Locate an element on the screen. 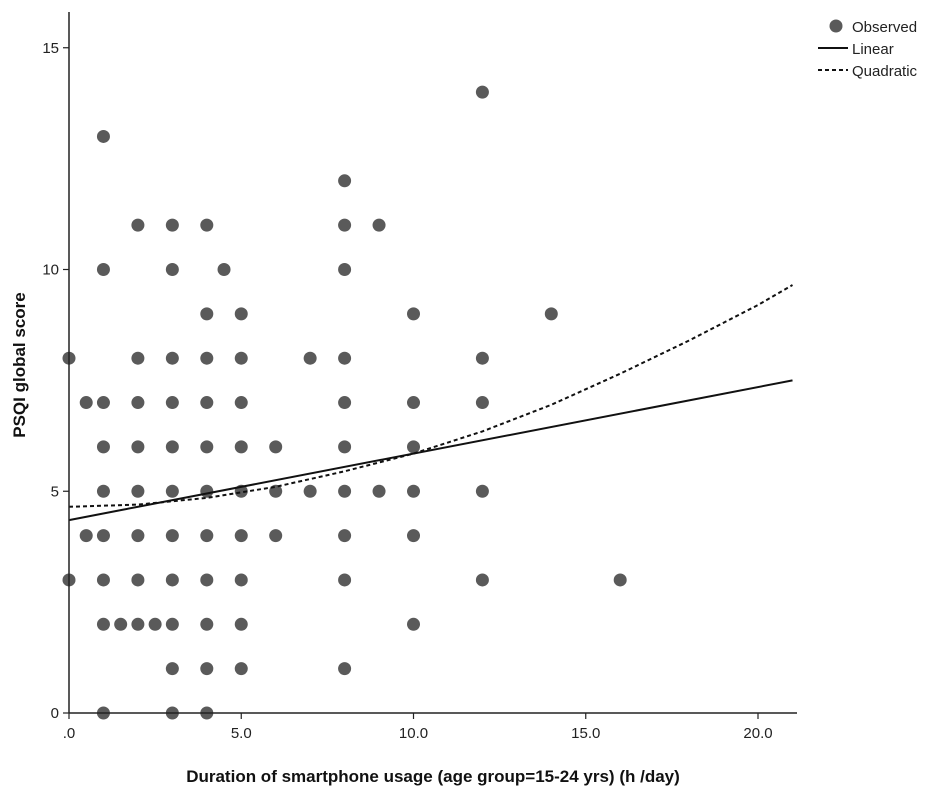  y-axis-title: PSQI global score is located at coordinates (19, 365).